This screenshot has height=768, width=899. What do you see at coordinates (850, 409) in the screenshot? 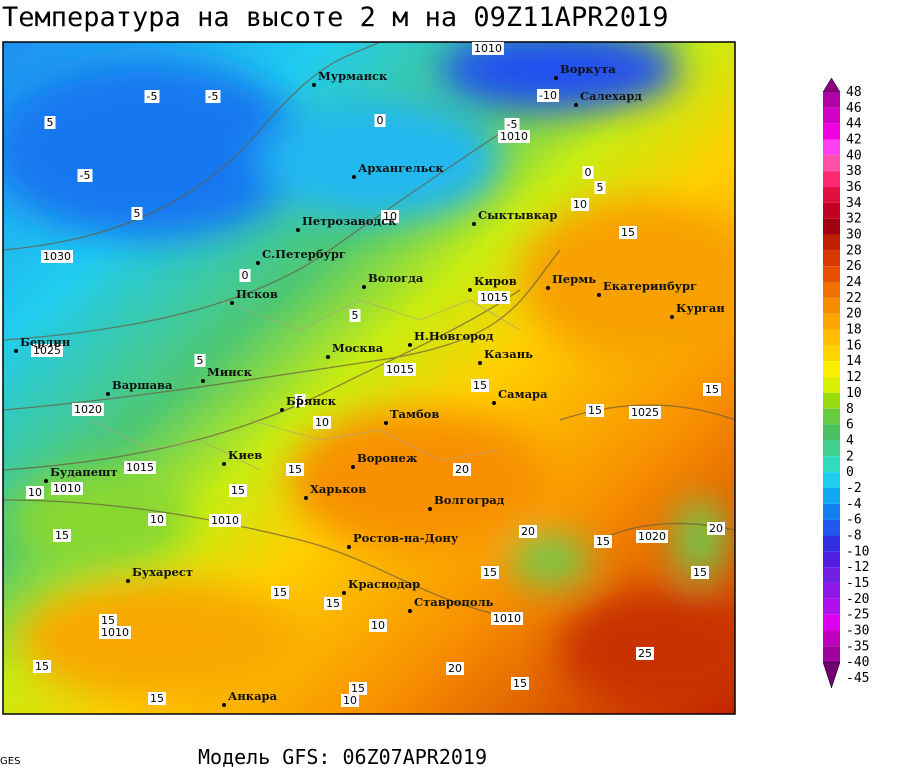
I see `colorbar-label: 8` at bounding box center [850, 409].